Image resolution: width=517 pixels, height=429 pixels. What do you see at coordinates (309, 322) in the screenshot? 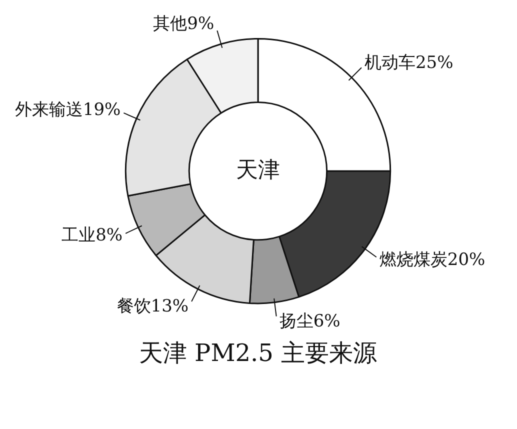
I see `slice-label: 扬尘6%` at bounding box center [309, 322].